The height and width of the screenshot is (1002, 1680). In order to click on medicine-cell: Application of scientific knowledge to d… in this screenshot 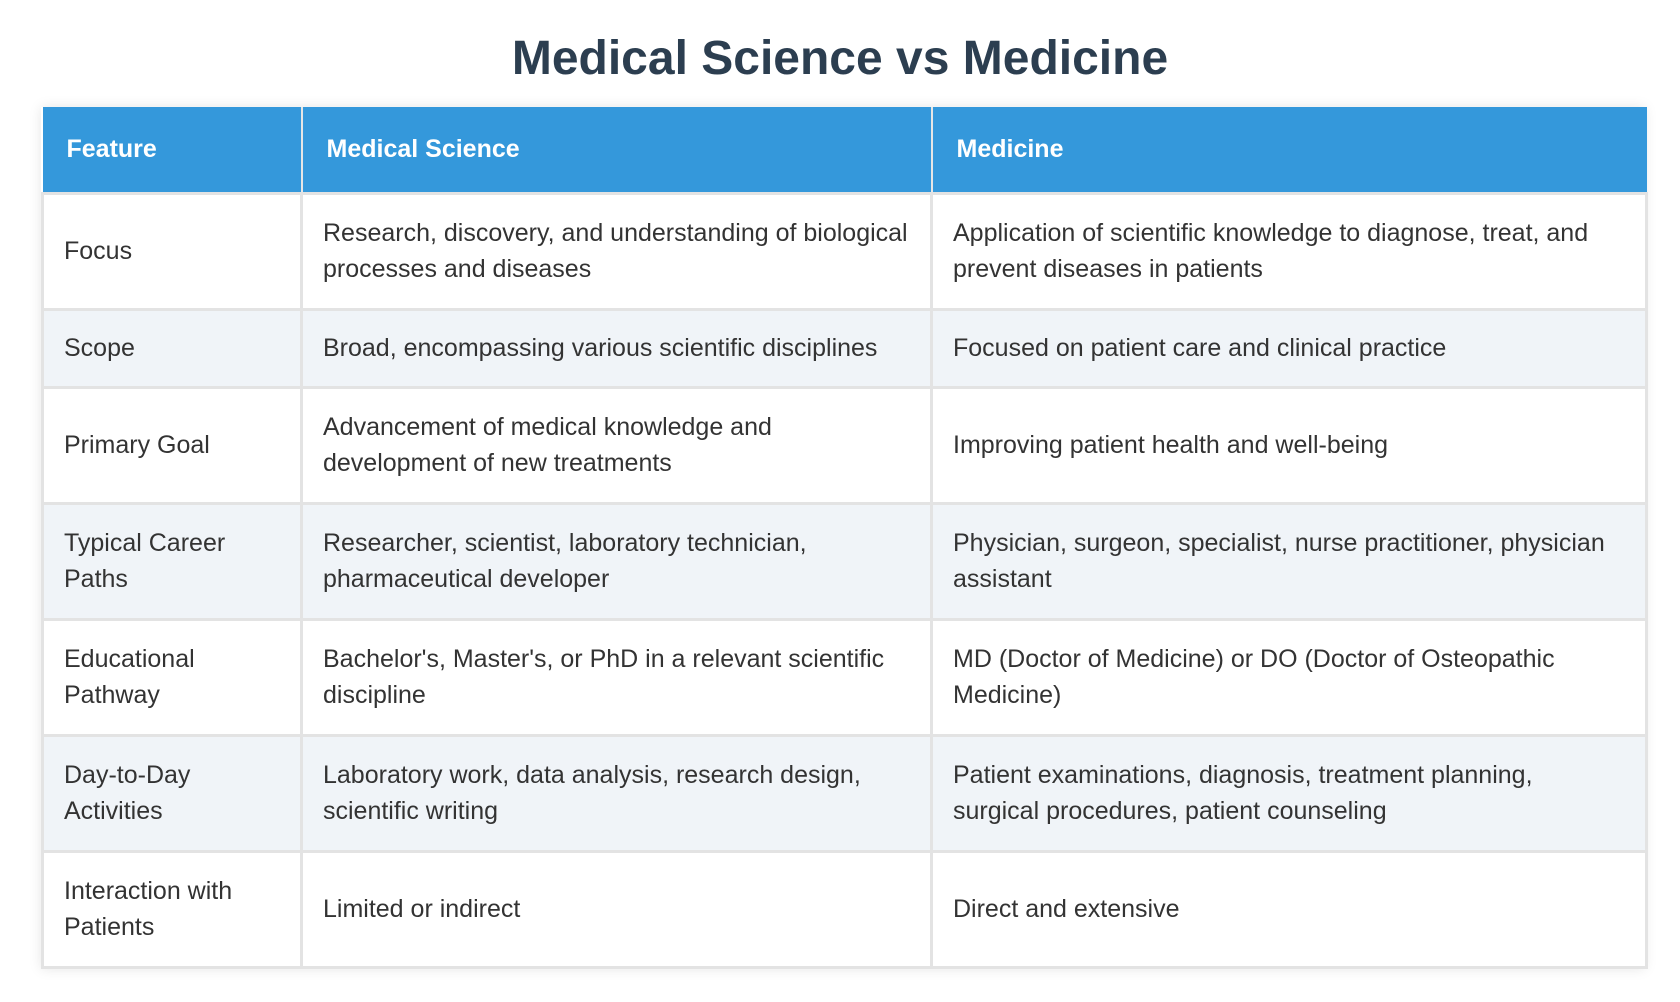, I will do `click(1289, 251)`.